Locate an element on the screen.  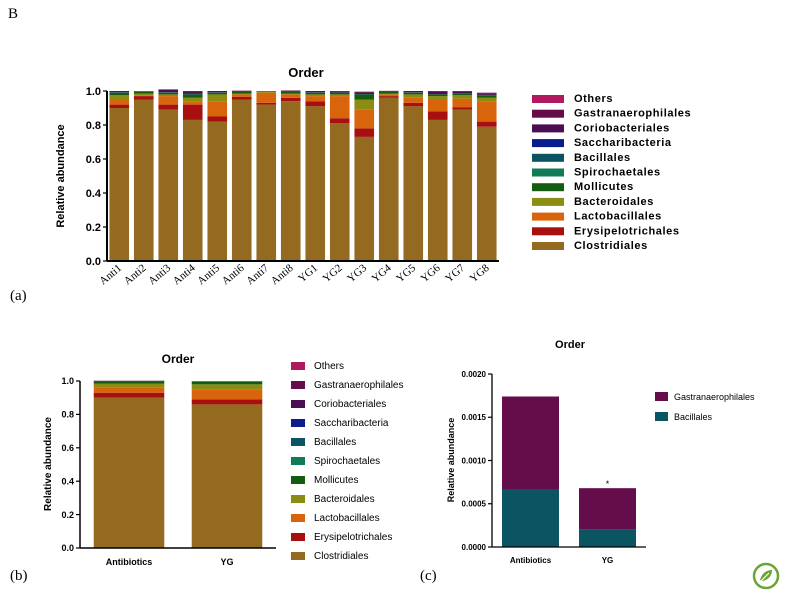
a-bar-mollicutes-anti1 is located at coordinates (119, 94).